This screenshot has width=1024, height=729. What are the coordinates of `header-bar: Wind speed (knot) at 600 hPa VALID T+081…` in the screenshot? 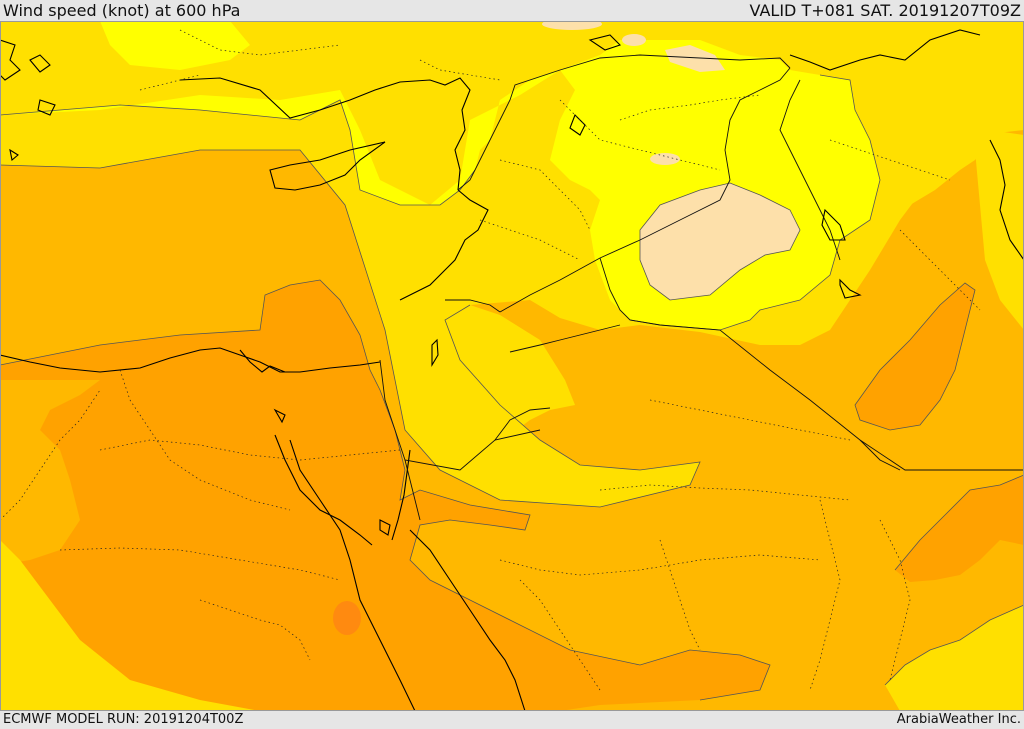 It's located at (512, 10).